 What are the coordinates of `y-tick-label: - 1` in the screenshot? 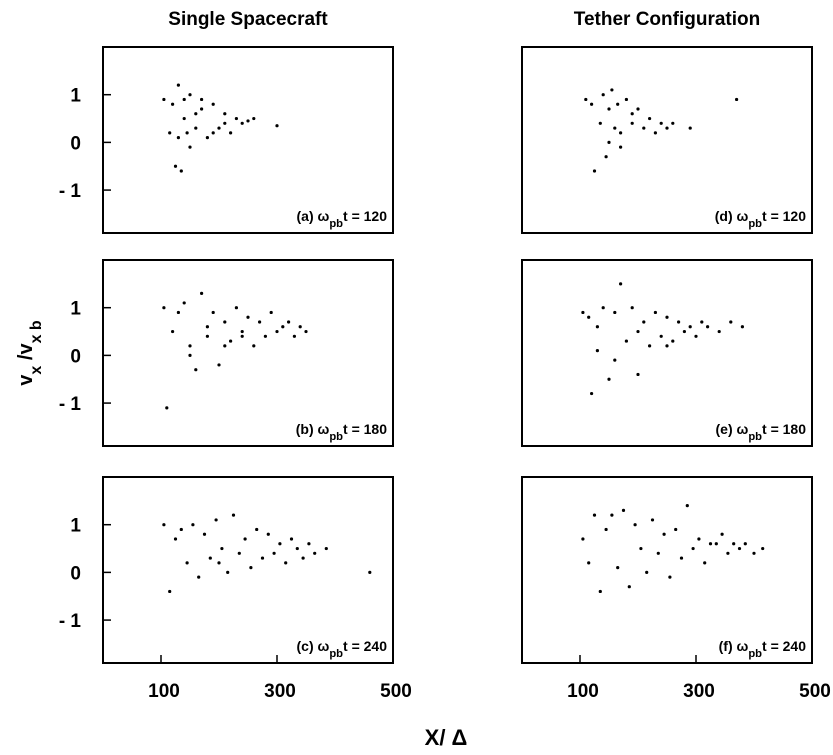 It's located at (70, 191).